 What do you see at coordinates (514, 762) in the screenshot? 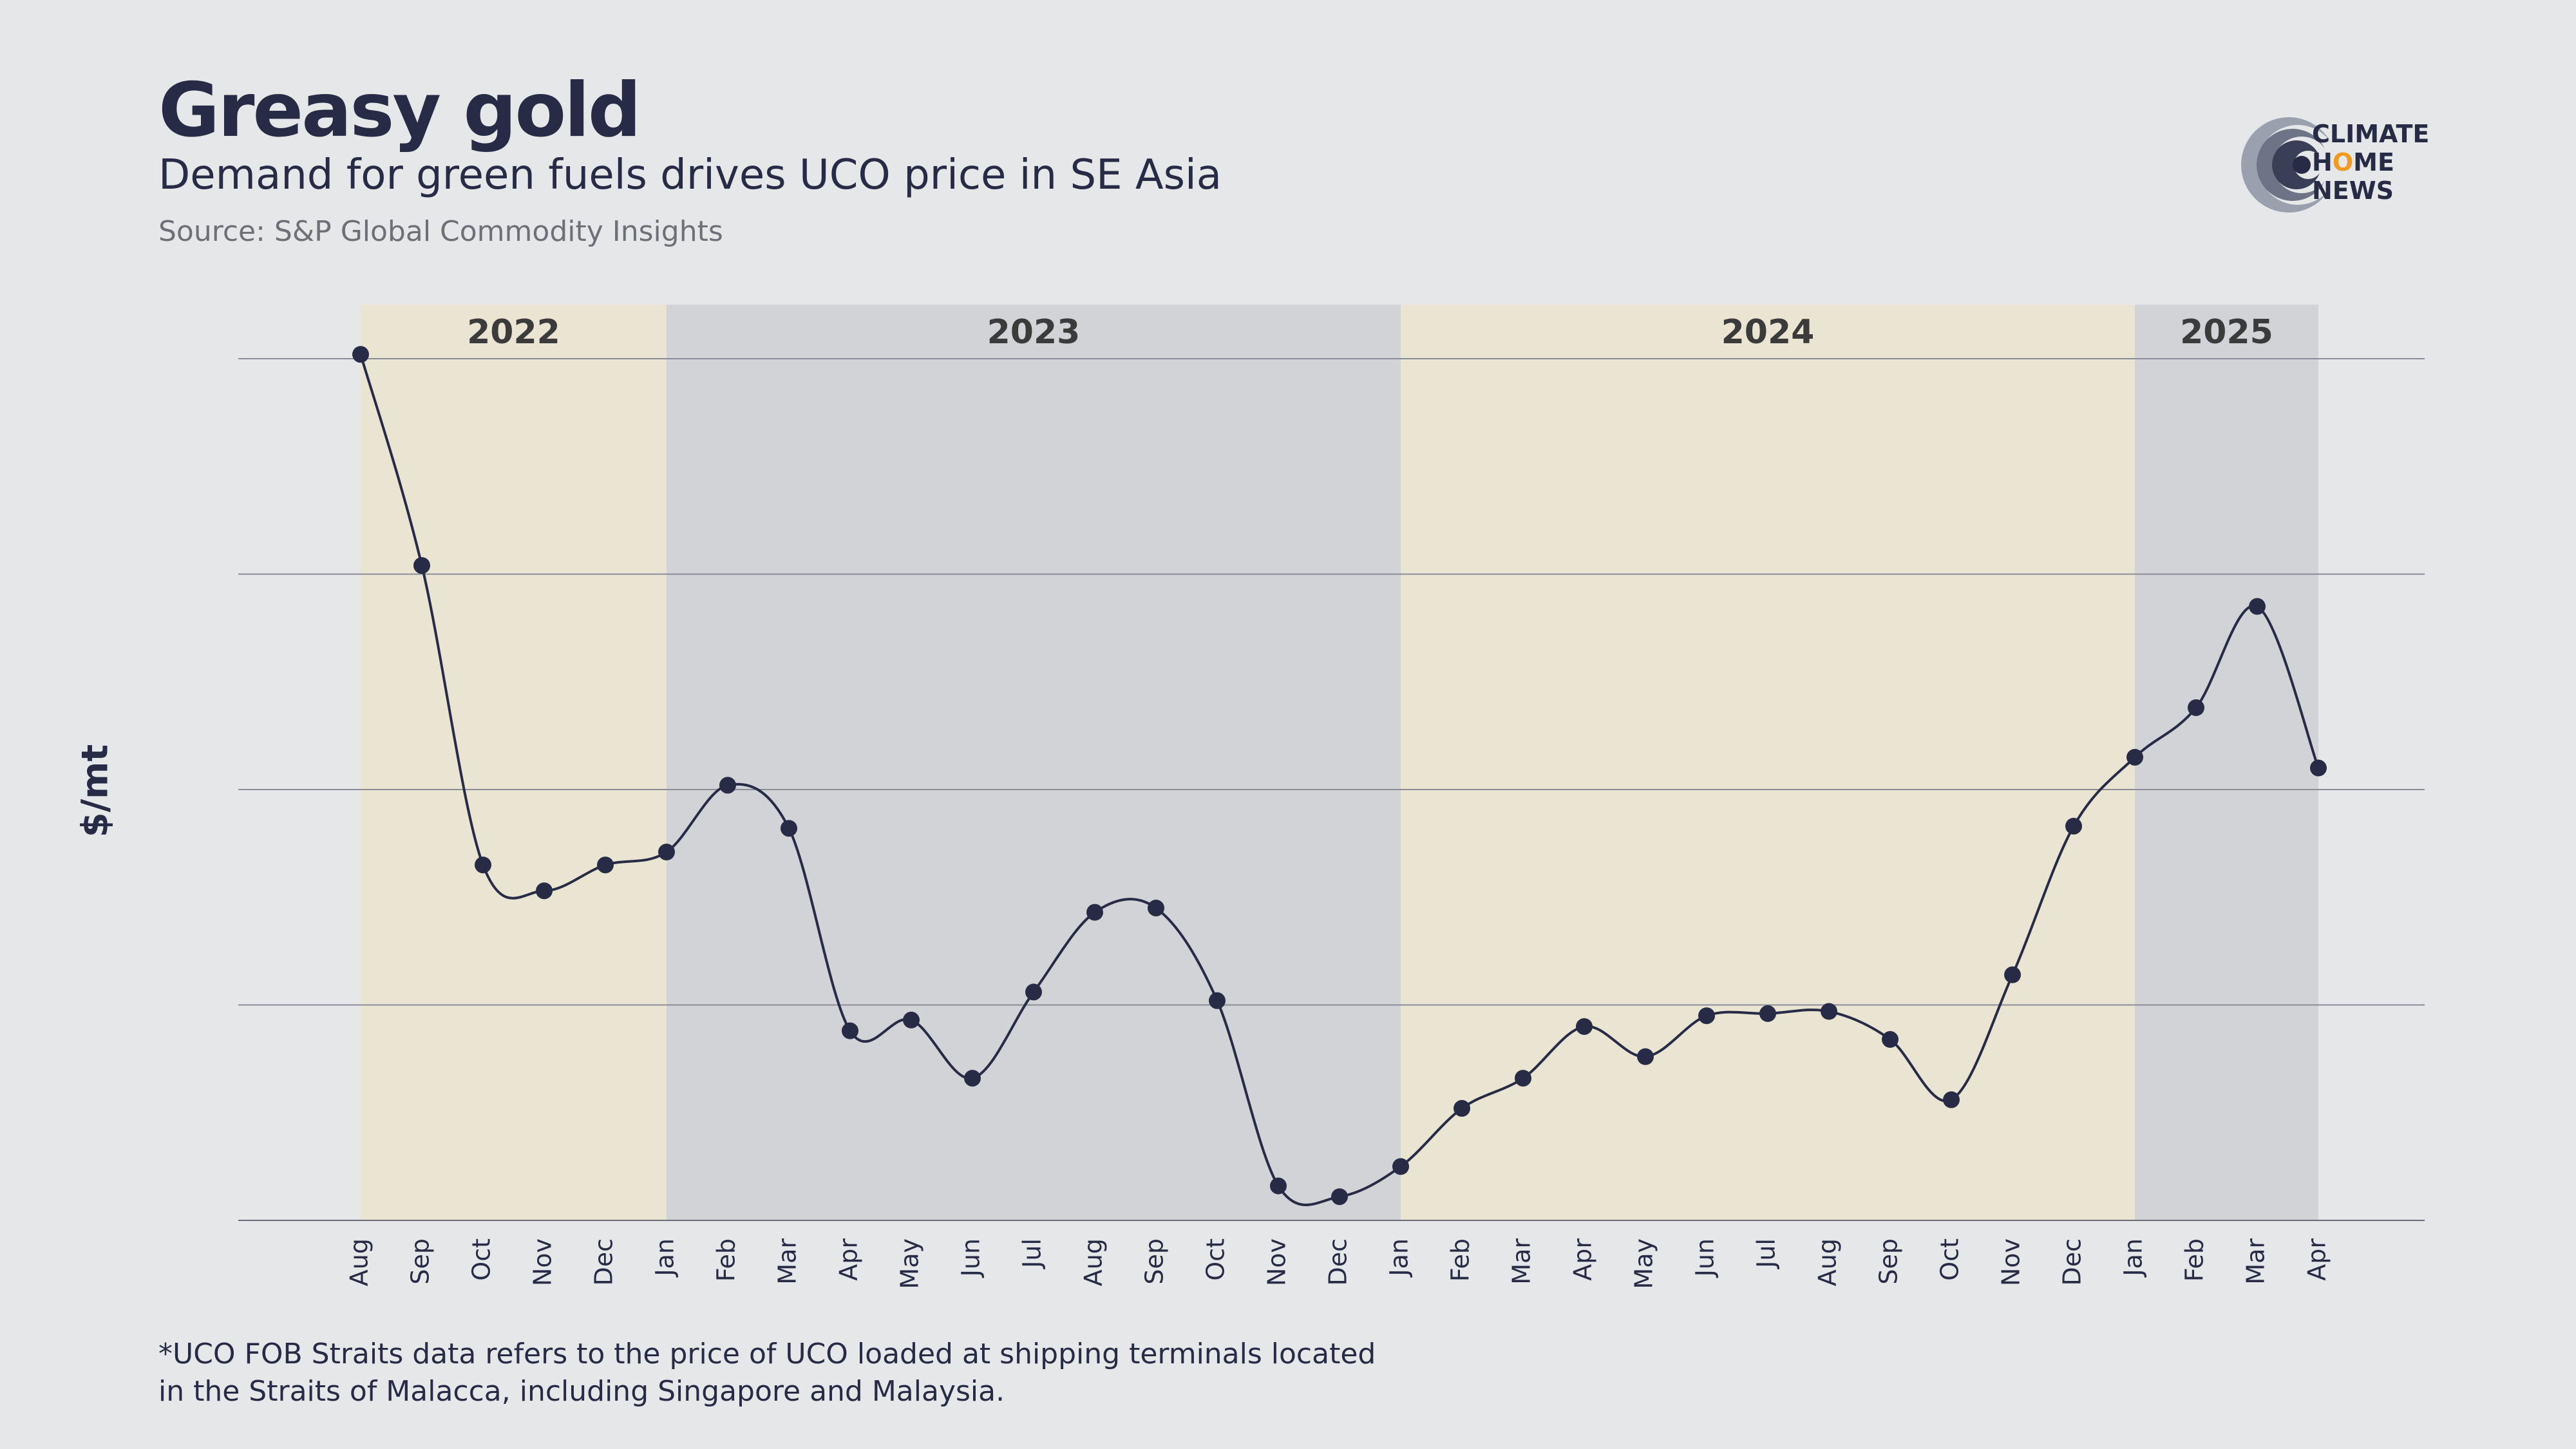
I see `year-band-2022` at bounding box center [514, 762].